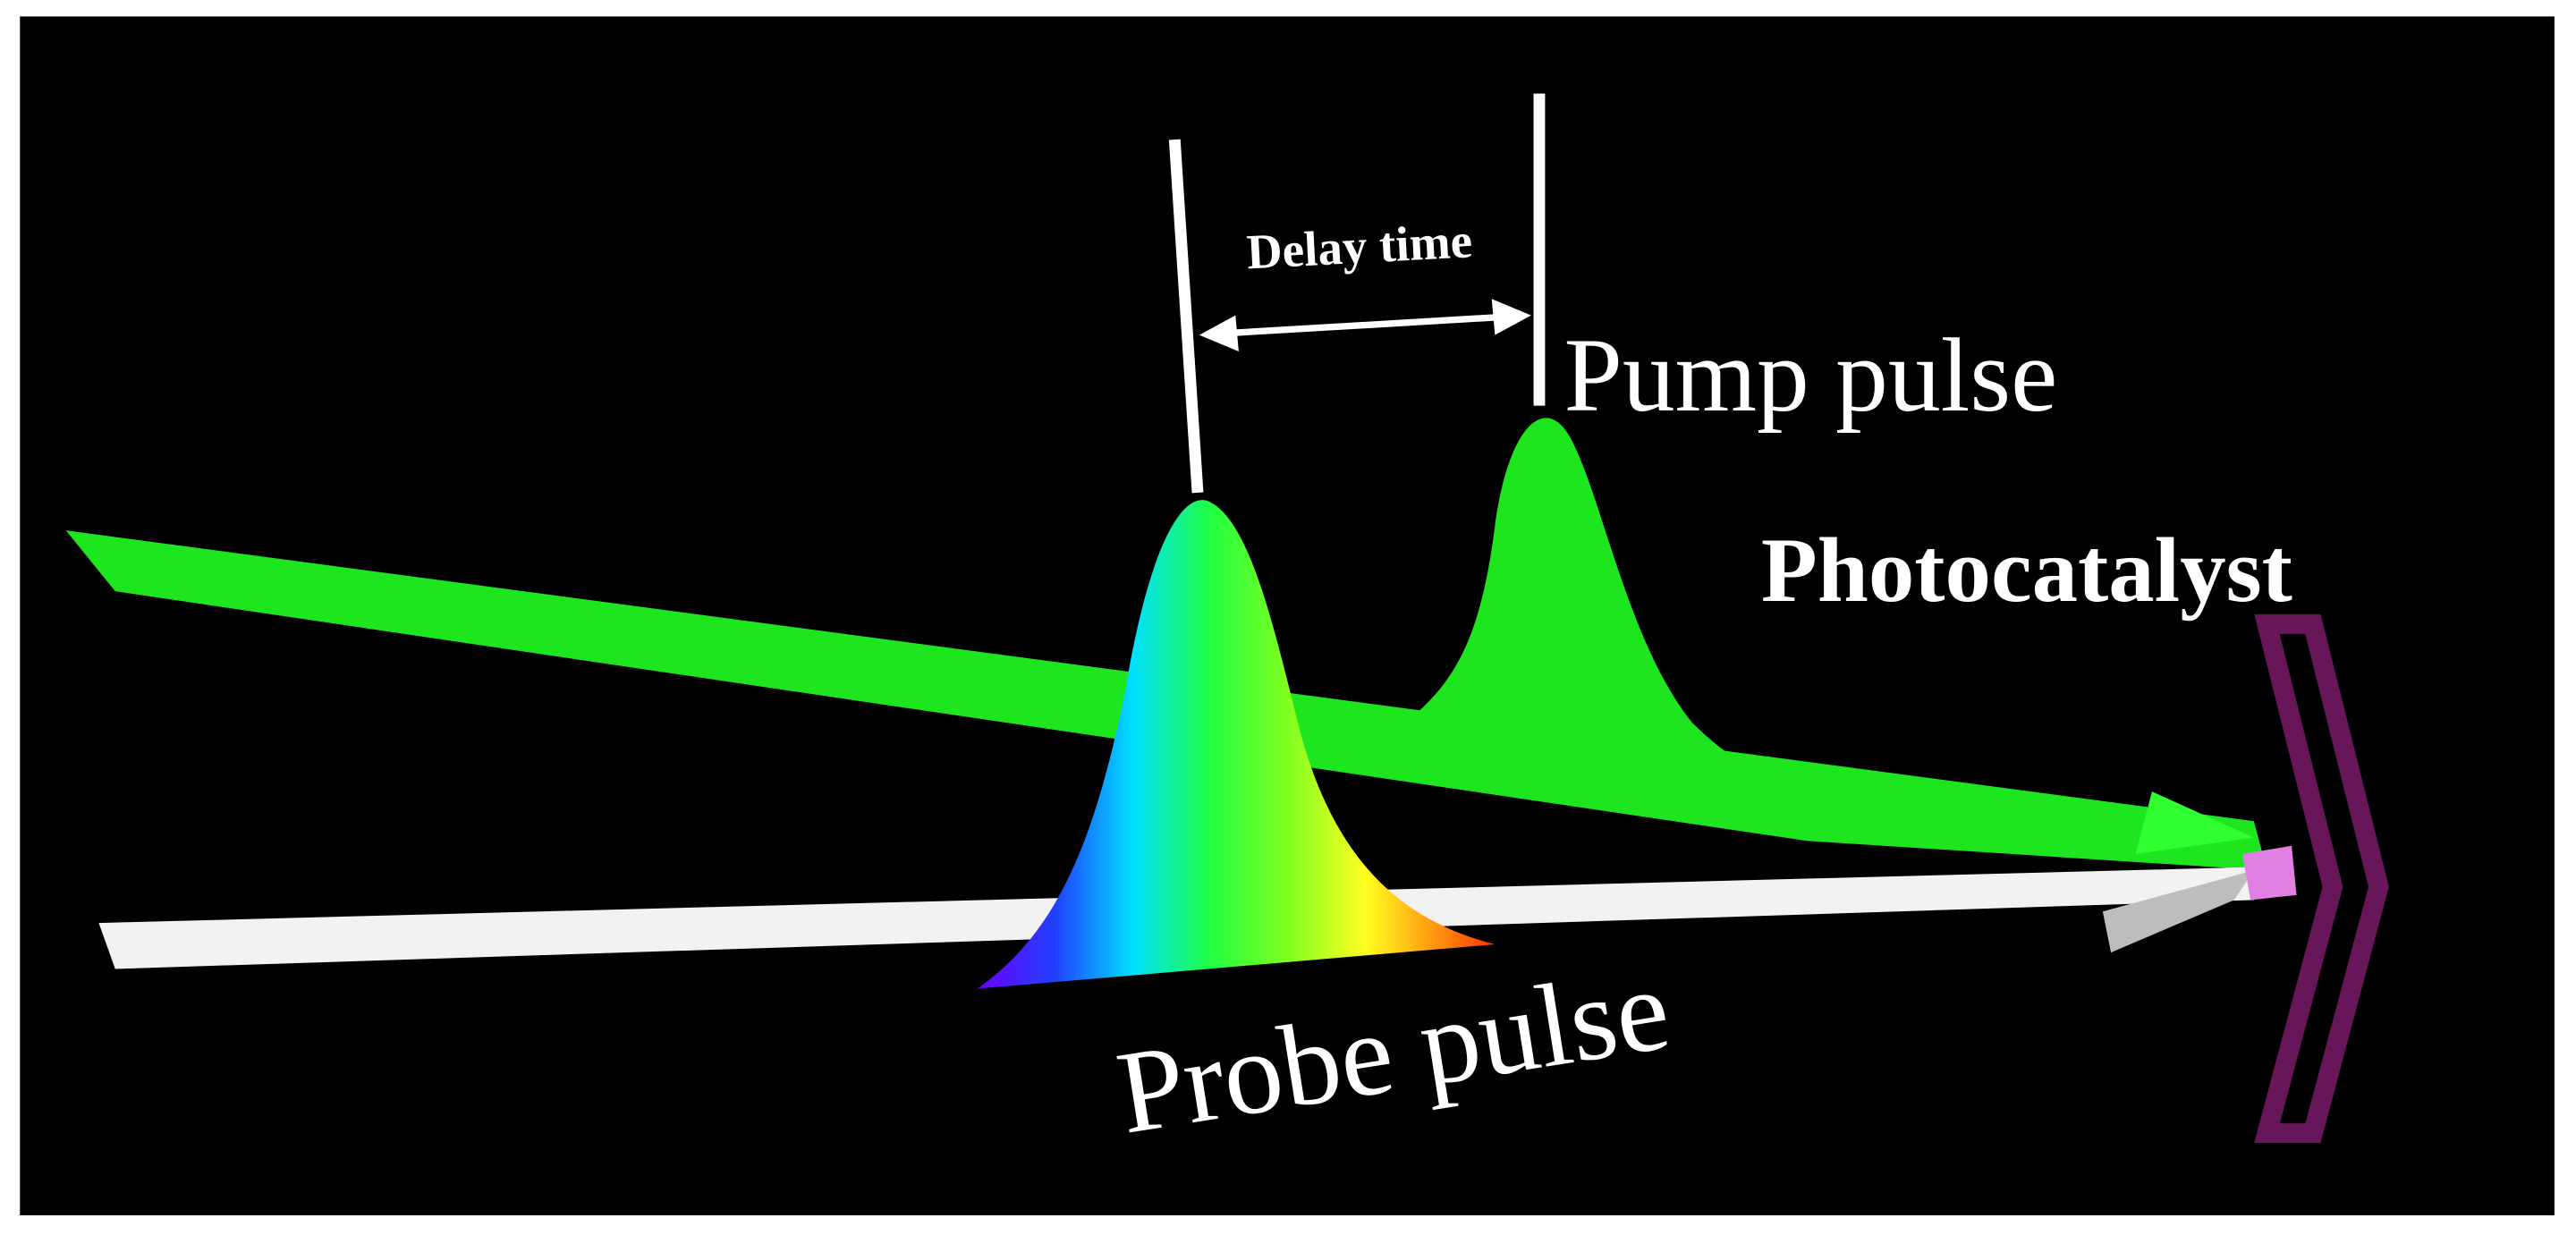 This screenshot has width=2576, height=1235. Describe the element at coordinates (1364, 325) in the screenshot. I see `delay-arrow` at that location.